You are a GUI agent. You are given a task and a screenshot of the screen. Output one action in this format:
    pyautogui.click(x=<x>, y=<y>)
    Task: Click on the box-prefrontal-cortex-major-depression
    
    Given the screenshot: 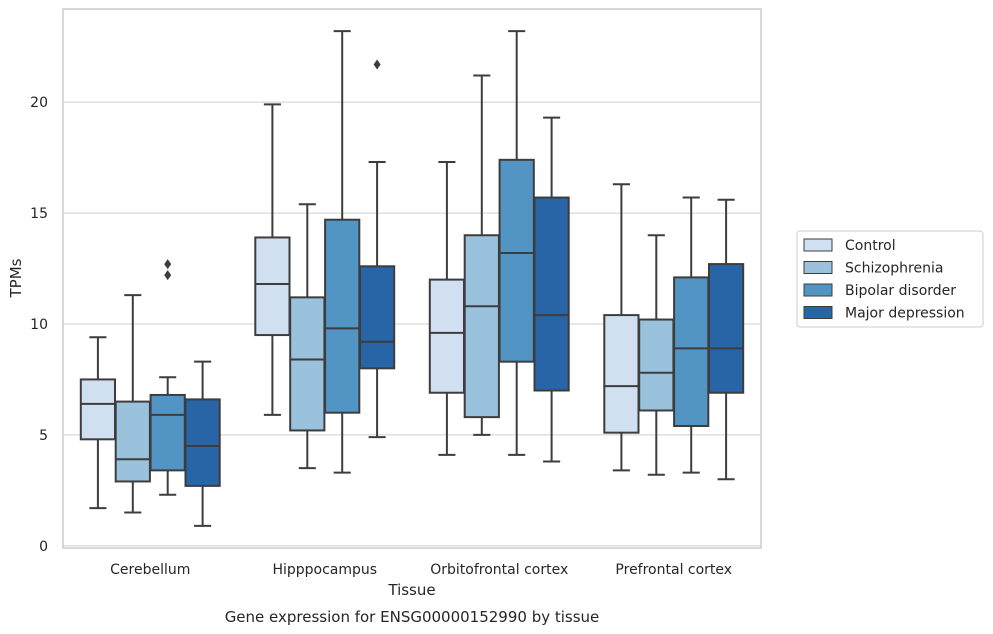 What is the action you would take?
    pyautogui.click(x=726, y=339)
    